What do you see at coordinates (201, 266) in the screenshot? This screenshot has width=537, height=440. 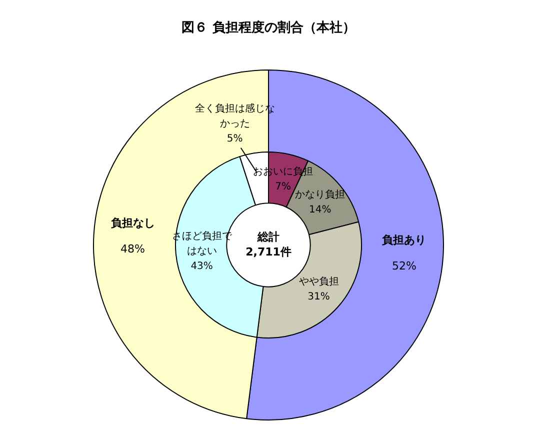 I see `data-label: 43%` at bounding box center [201, 266].